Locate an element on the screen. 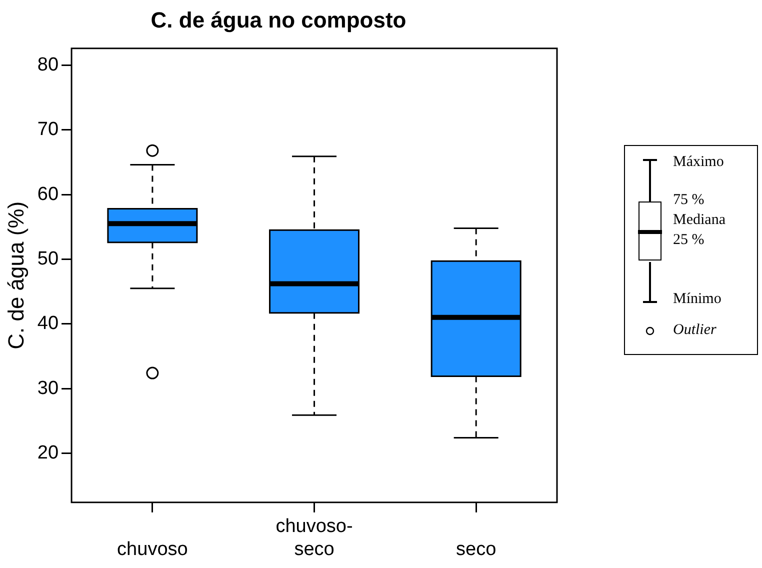 The height and width of the screenshot is (568, 762). text: 75 % is located at coordinates (688, 200).